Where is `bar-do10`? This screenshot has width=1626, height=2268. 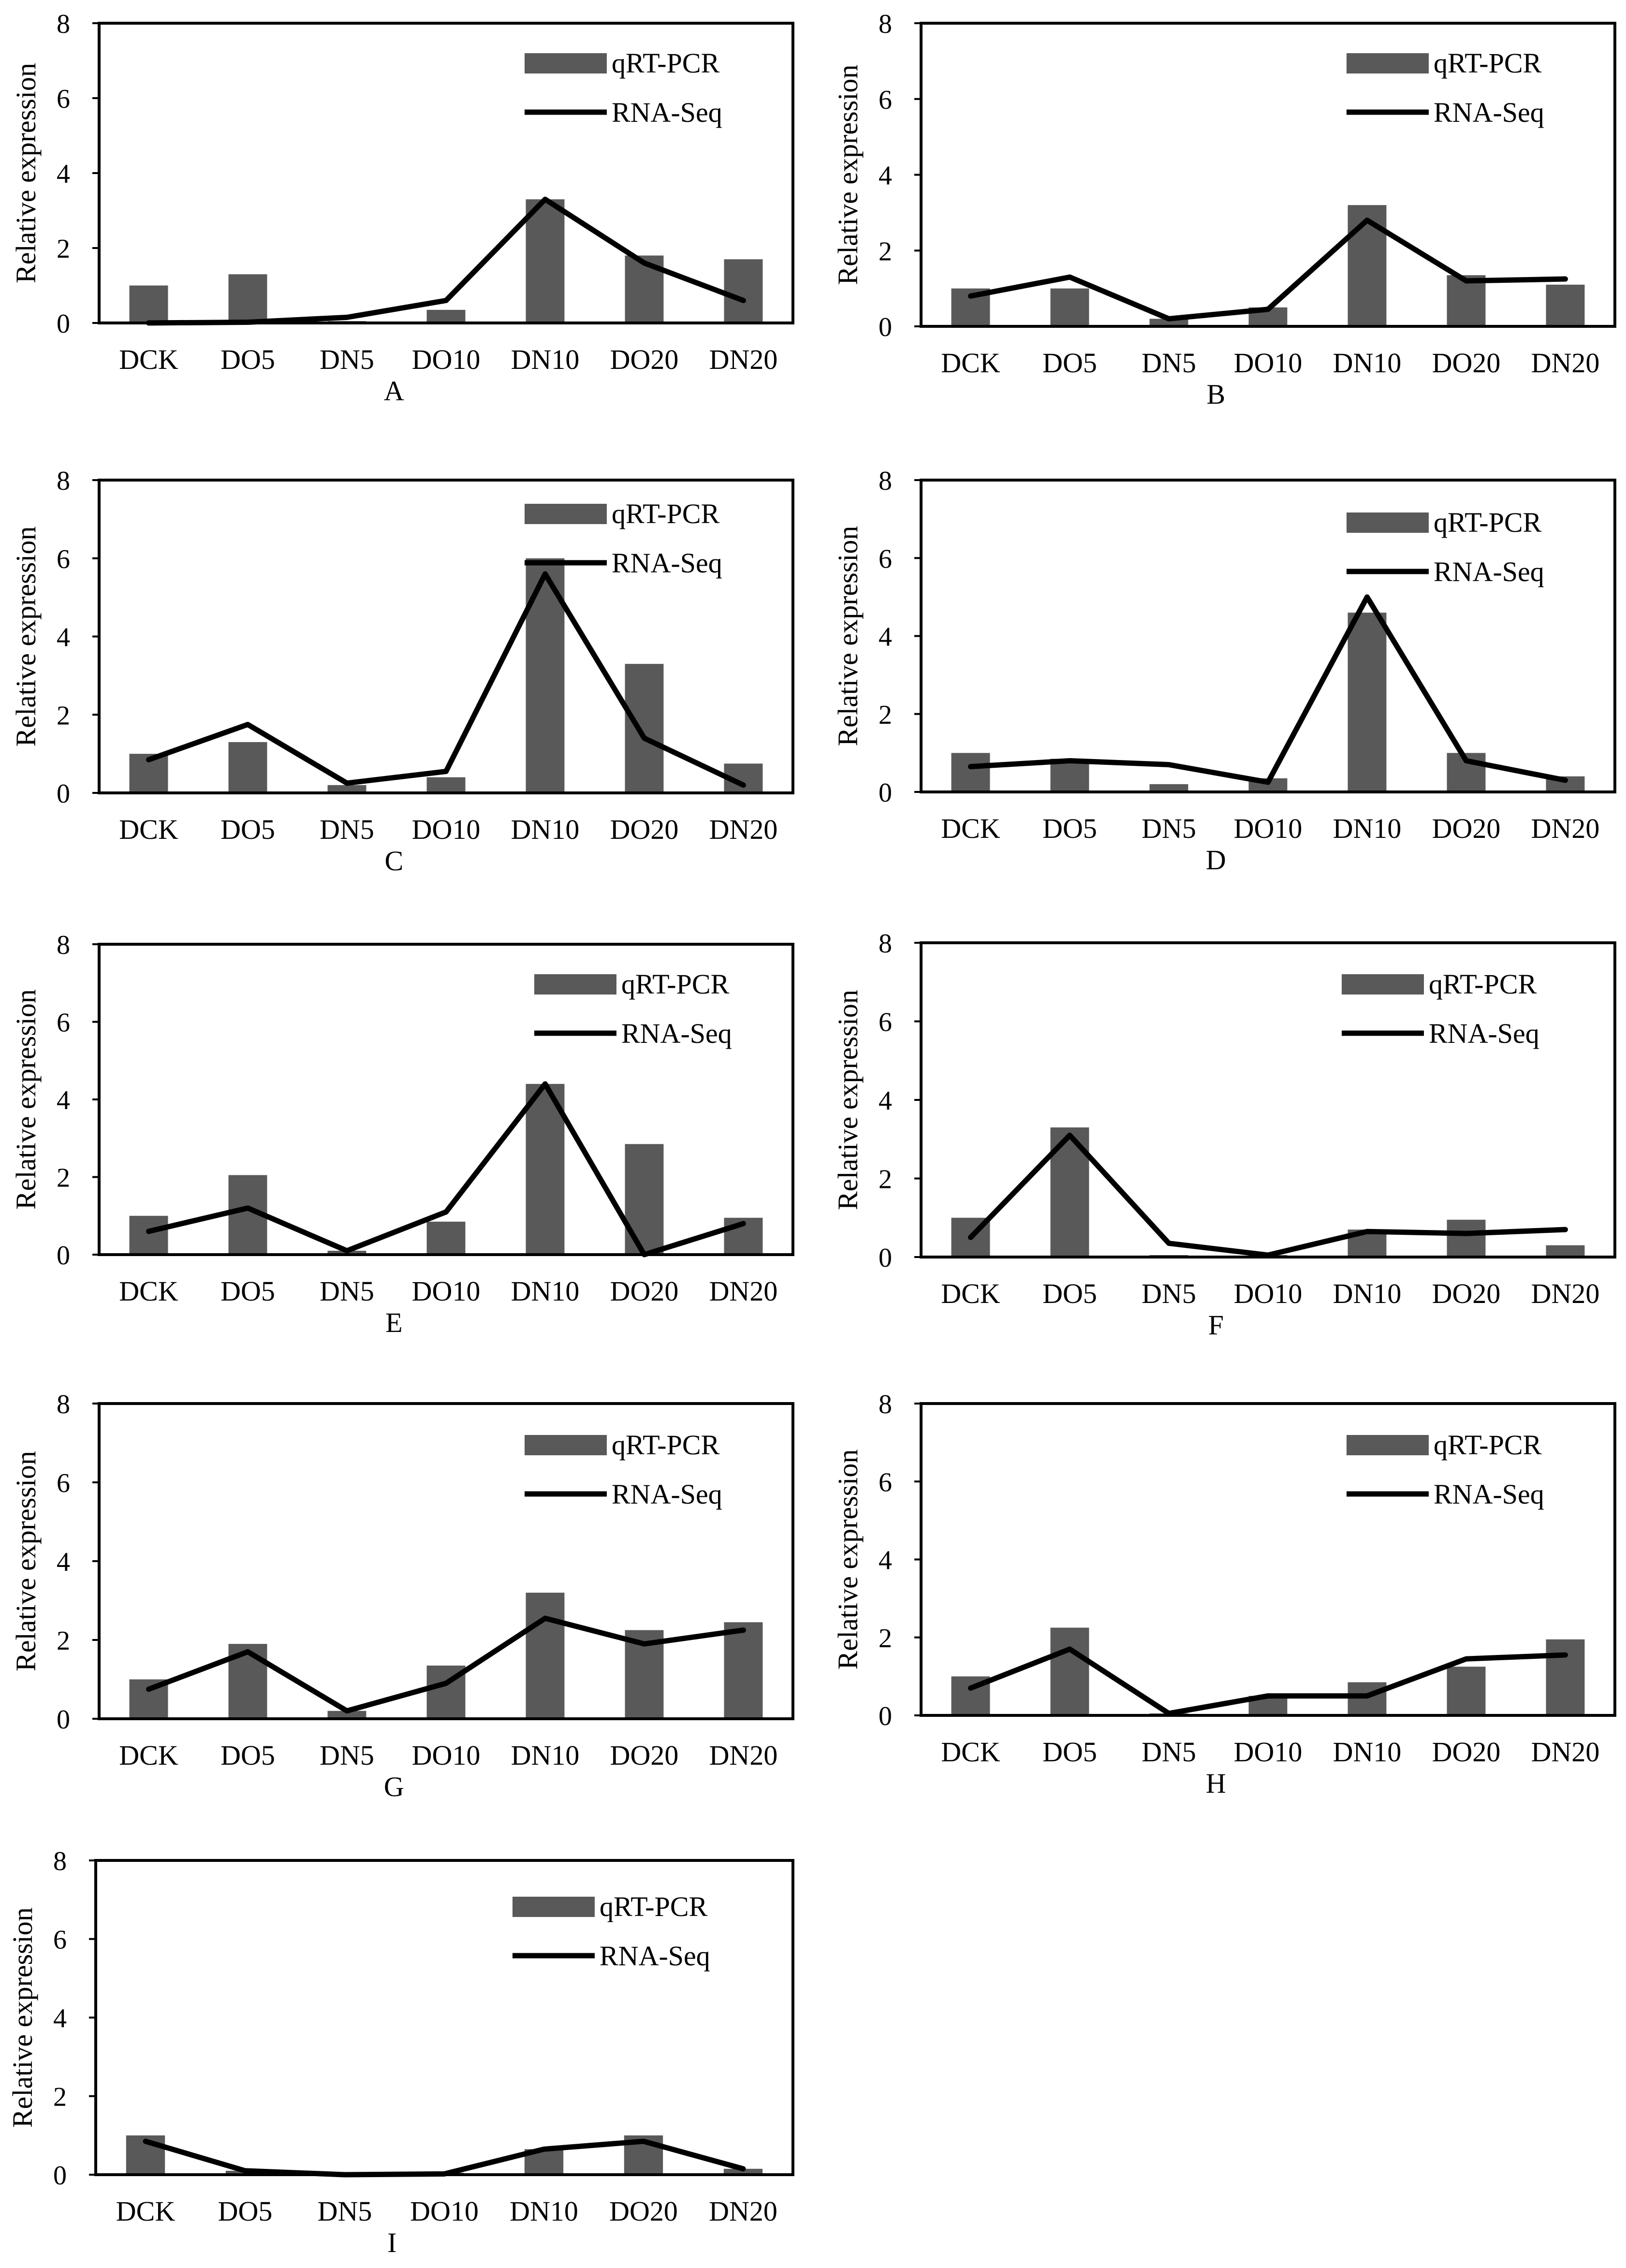
bar-do10 is located at coordinates (446, 316).